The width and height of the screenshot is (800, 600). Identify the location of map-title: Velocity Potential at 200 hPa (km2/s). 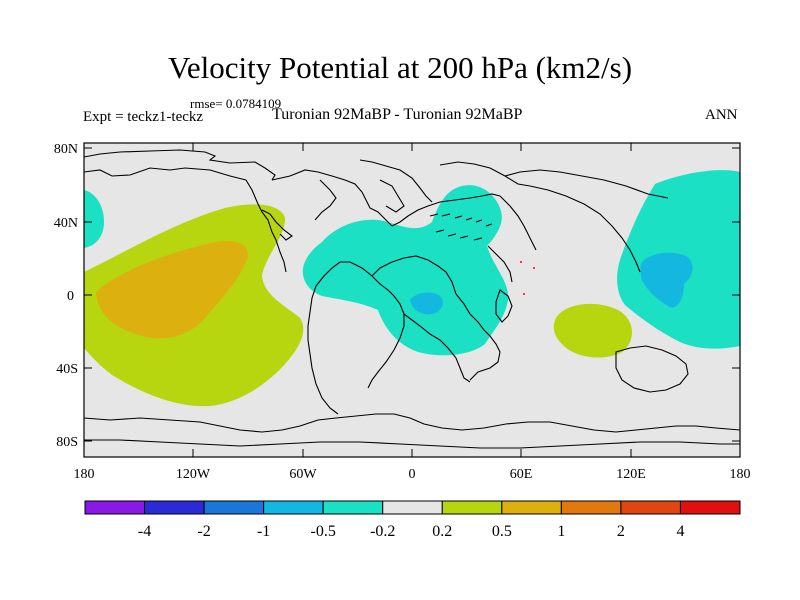
(400, 67).